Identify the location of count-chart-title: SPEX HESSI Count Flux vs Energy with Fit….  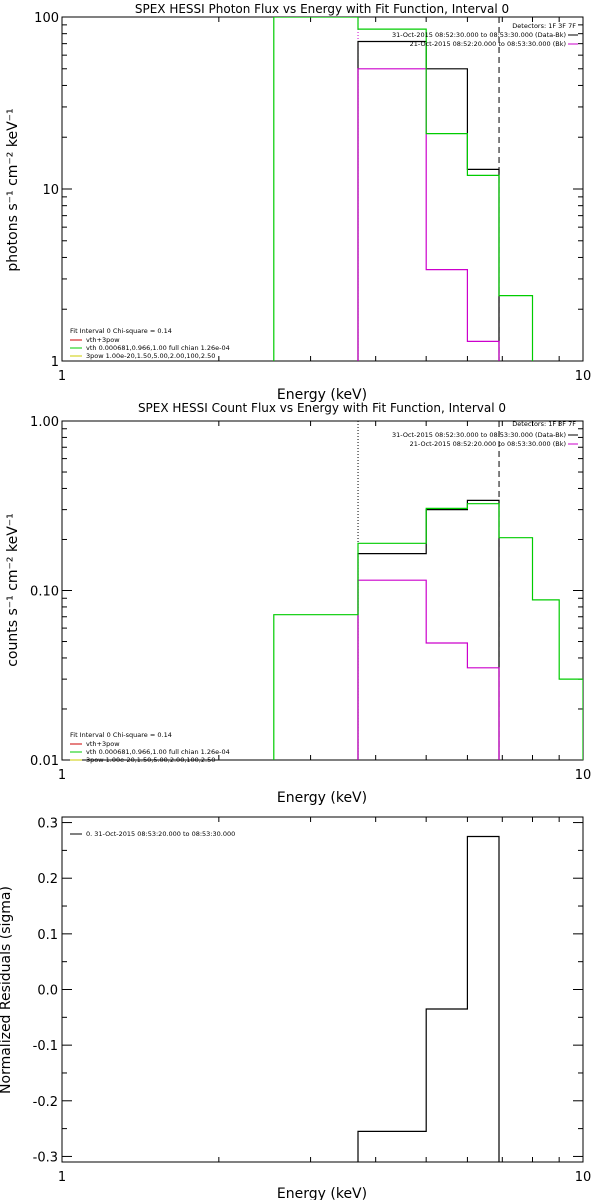
(322, 408).